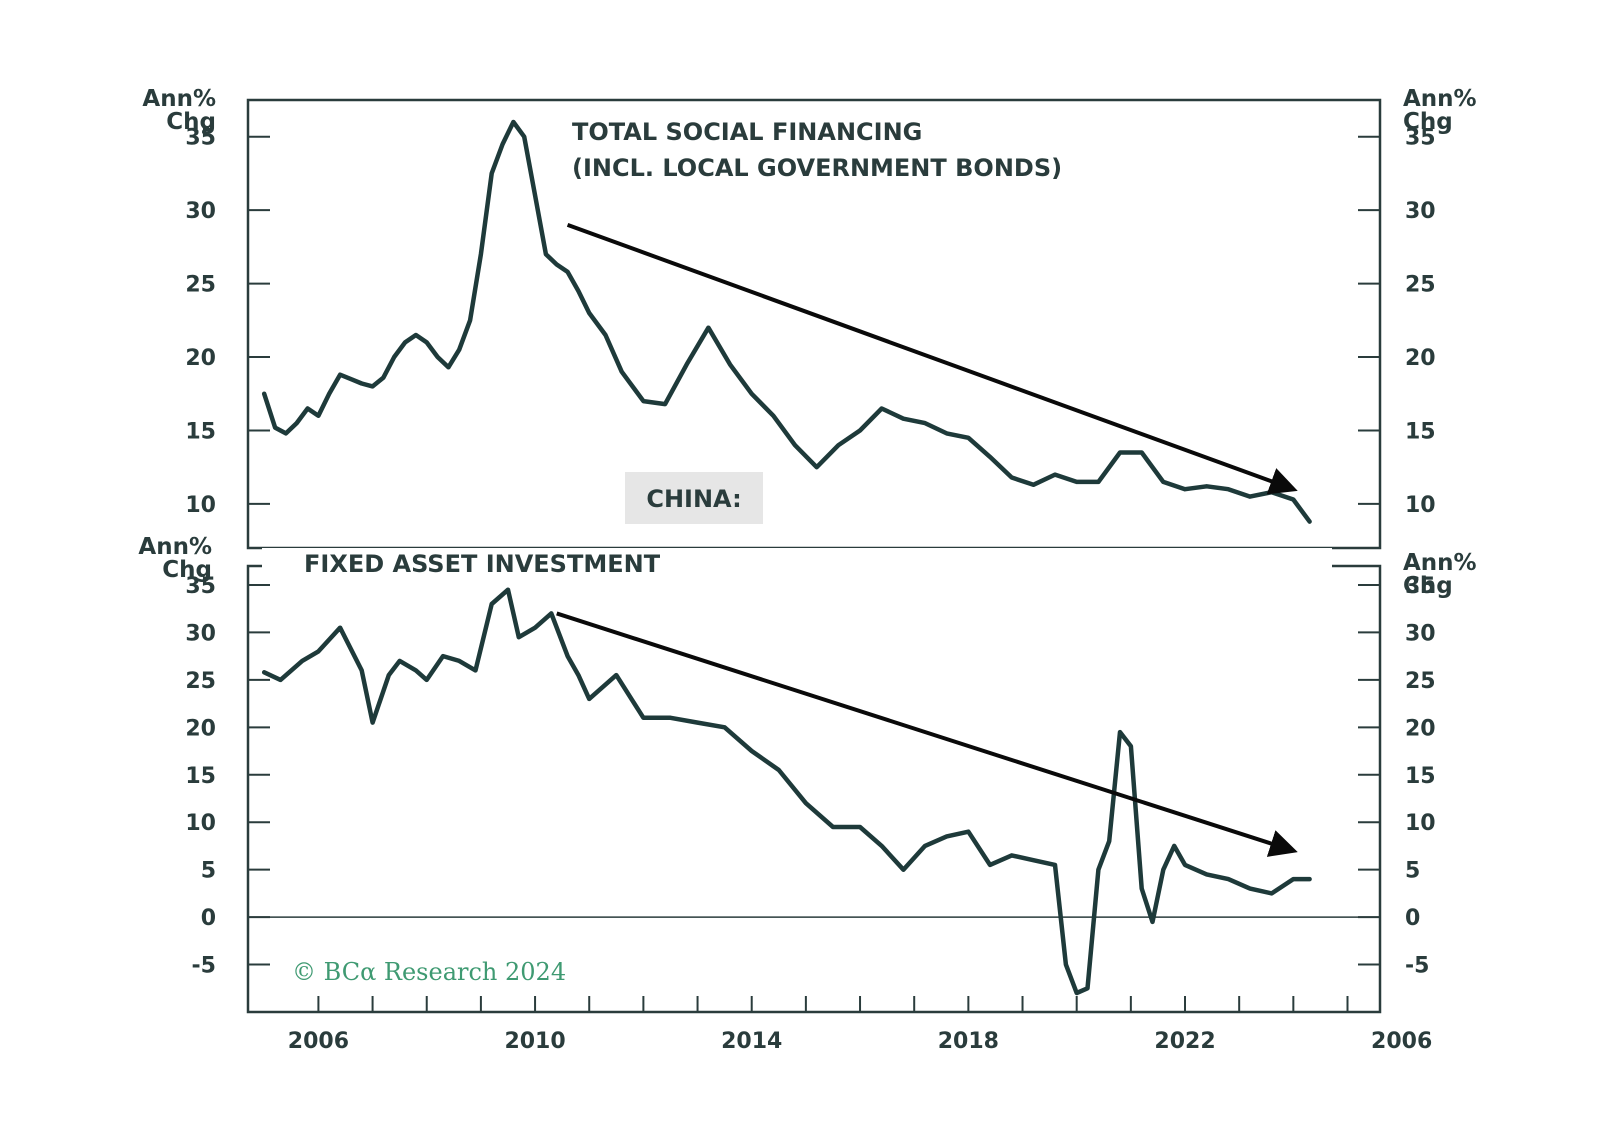  Describe the element at coordinates (1420, 285) in the screenshot. I see `top-ytick-label-right: 25` at that location.